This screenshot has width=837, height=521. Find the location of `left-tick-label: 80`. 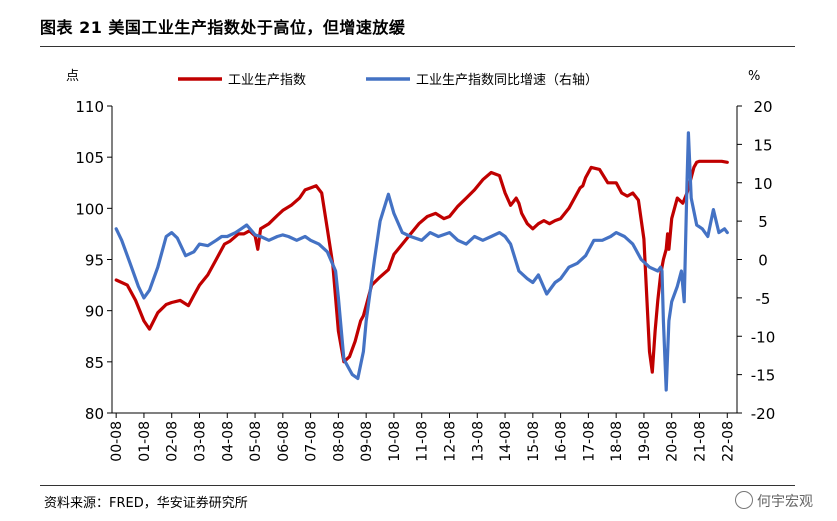

left-tick-label: 80 is located at coordinates (94, 414).